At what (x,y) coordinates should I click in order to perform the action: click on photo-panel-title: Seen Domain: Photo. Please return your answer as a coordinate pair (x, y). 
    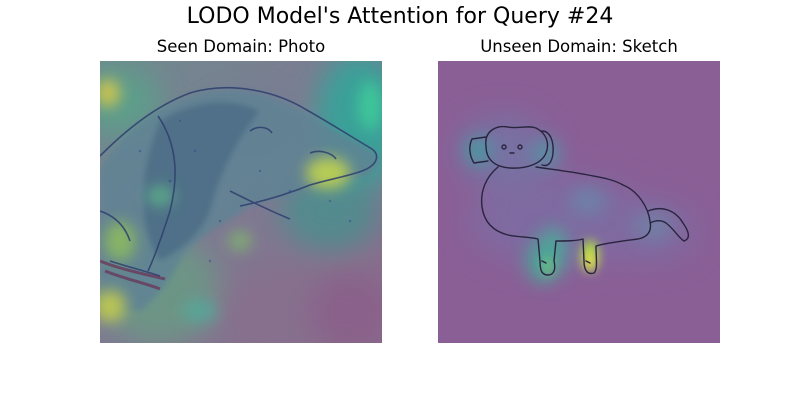
    Looking at the image, I should click on (241, 46).